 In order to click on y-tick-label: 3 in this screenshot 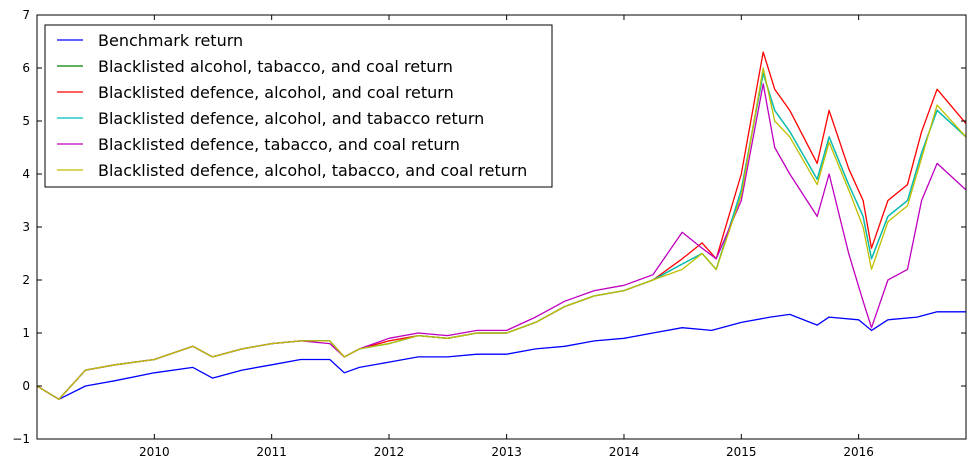, I will do `click(26, 227)`.